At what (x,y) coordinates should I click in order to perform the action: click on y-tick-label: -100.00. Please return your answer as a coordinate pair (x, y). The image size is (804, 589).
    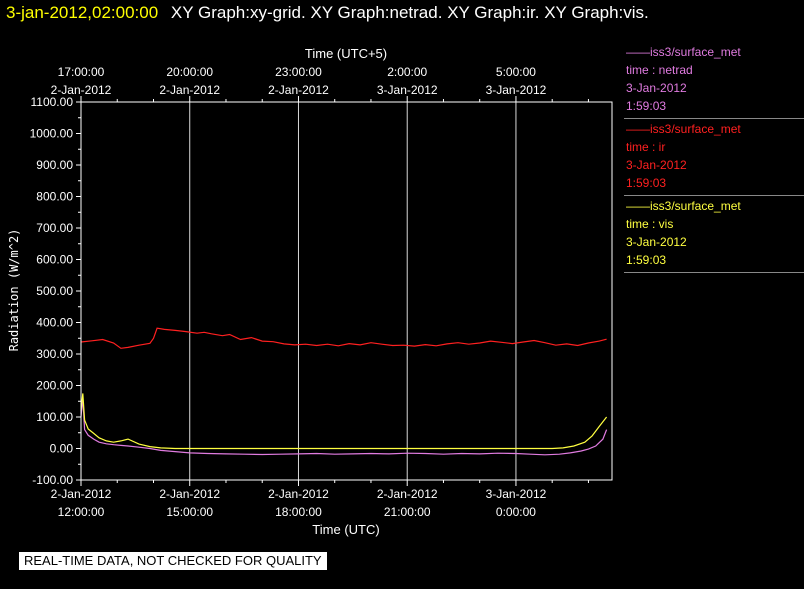
    Looking at the image, I should click on (52, 480).